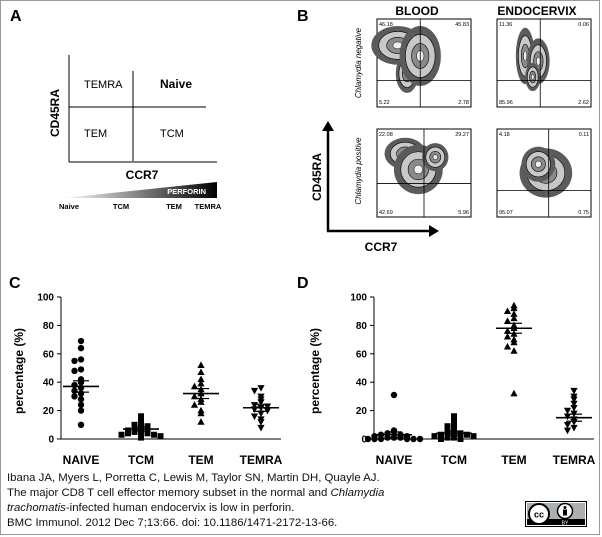 The width and height of the screenshot is (602, 537). Describe the element at coordinates (328, 126) in the screenshot. I see `panel-b-y-arrowhead` at that location.